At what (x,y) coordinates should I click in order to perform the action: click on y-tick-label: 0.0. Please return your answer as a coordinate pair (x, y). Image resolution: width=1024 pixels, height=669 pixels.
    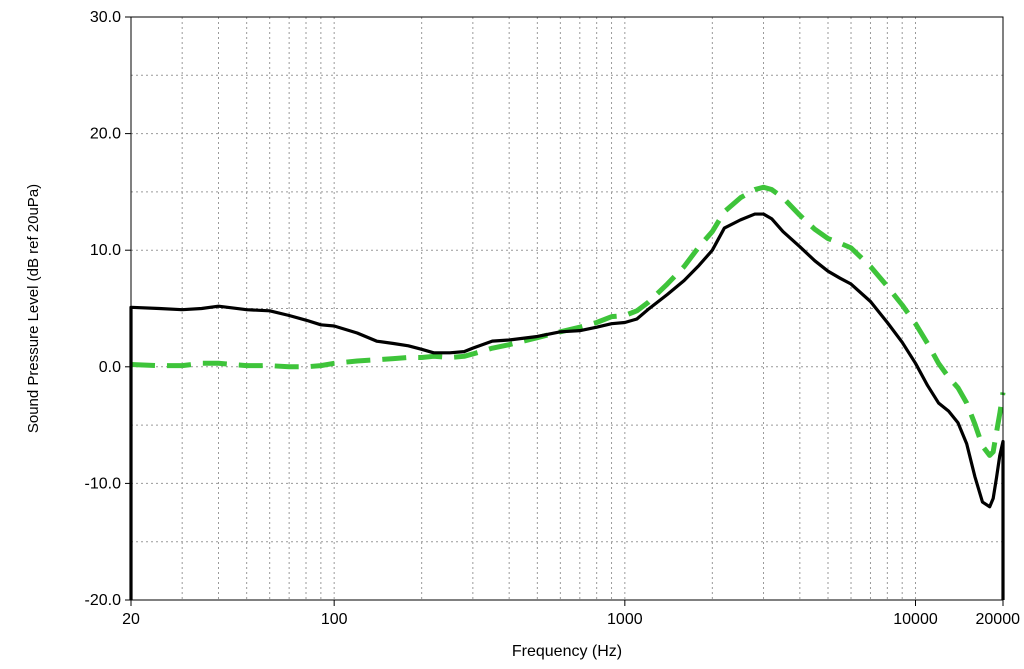
    Looking at the image, I should click on (110, 367).